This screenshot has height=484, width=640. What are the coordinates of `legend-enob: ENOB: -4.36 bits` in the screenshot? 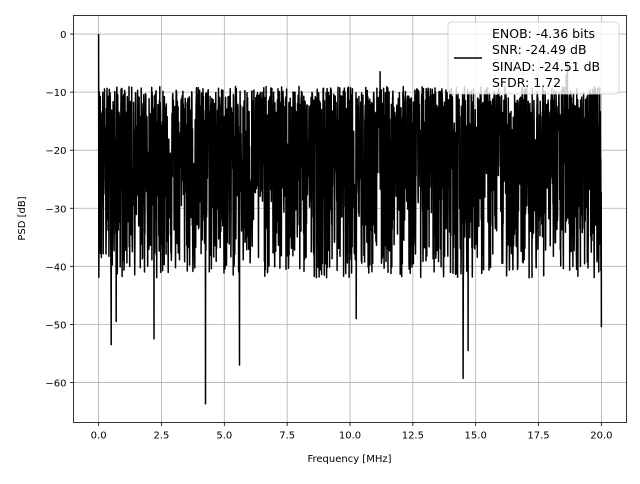 It's located at (543, 33).